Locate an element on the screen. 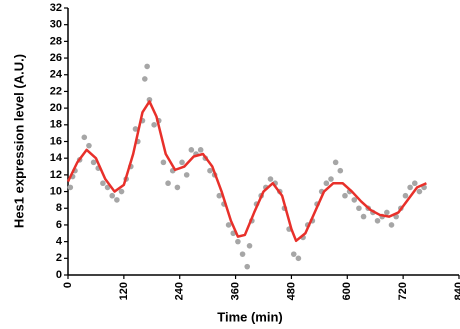 This screenshot has height=329, width=460. x-tick-label: 360 is located at coordinates (235, 291).